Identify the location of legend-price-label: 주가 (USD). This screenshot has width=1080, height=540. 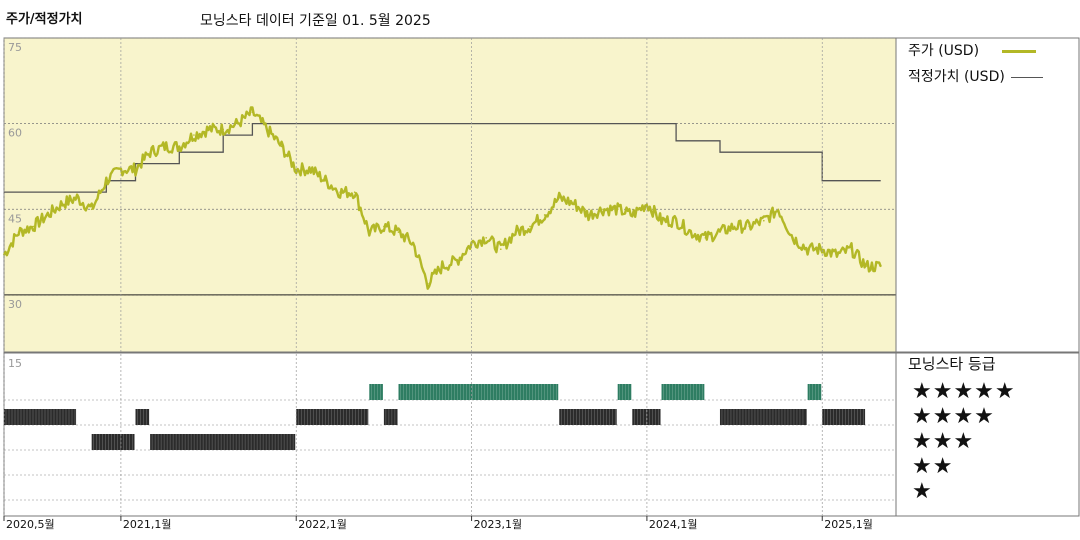
(944, 51).